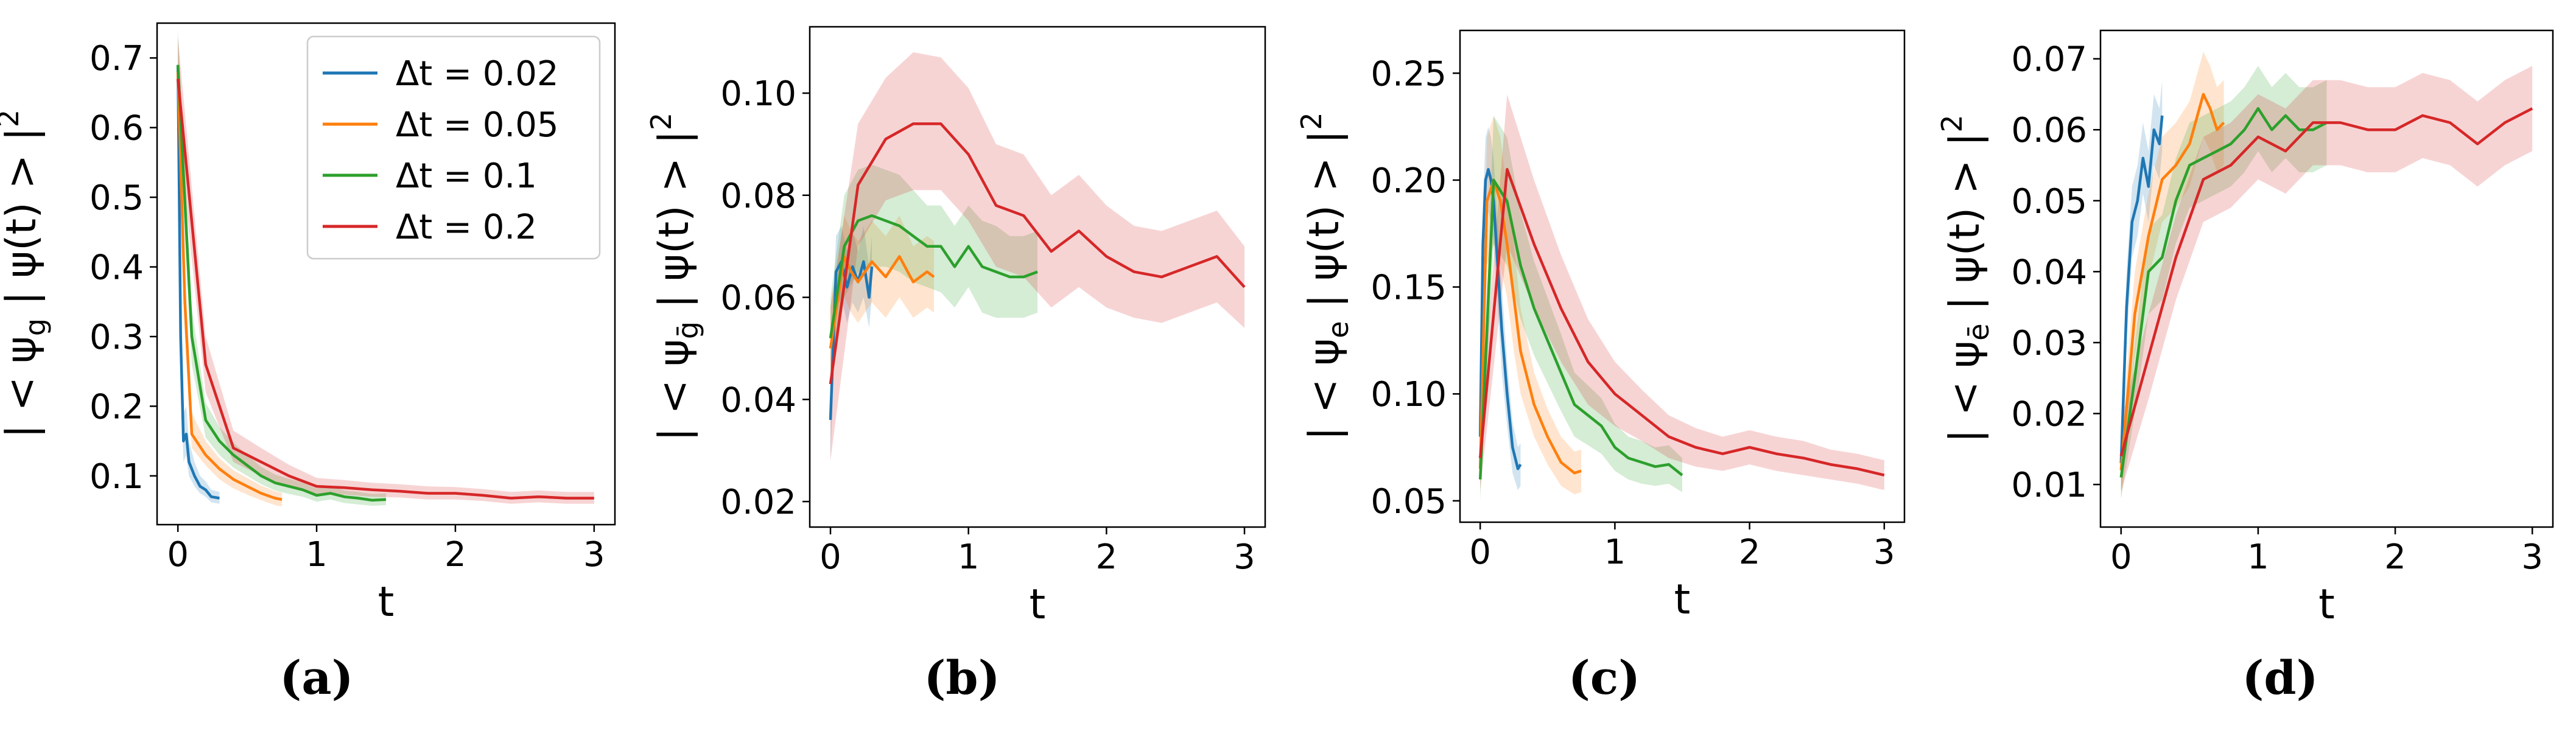  Describe the element at coordinates (466, 176) in the screenshot. I see `legend-label-2: Δt = 0.1` at that location.